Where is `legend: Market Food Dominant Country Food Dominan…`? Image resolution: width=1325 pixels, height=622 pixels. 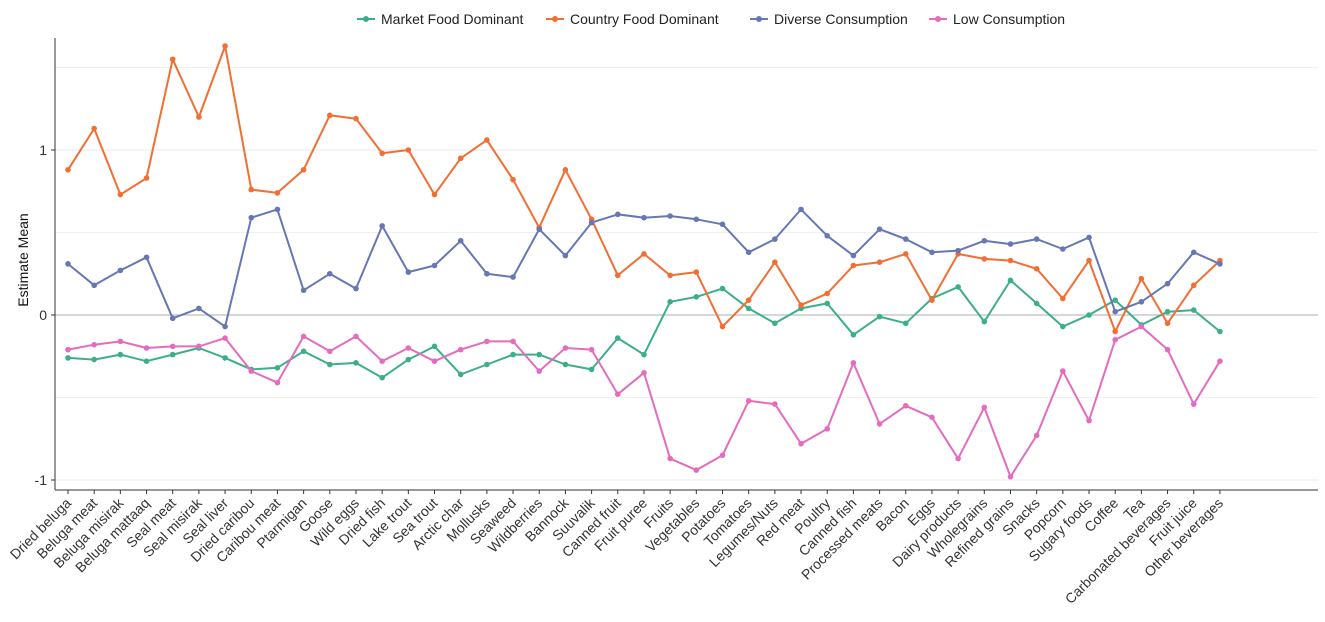 legend: Market Food Dominant Country Food Dominan… is located at coordinates (711, 19).